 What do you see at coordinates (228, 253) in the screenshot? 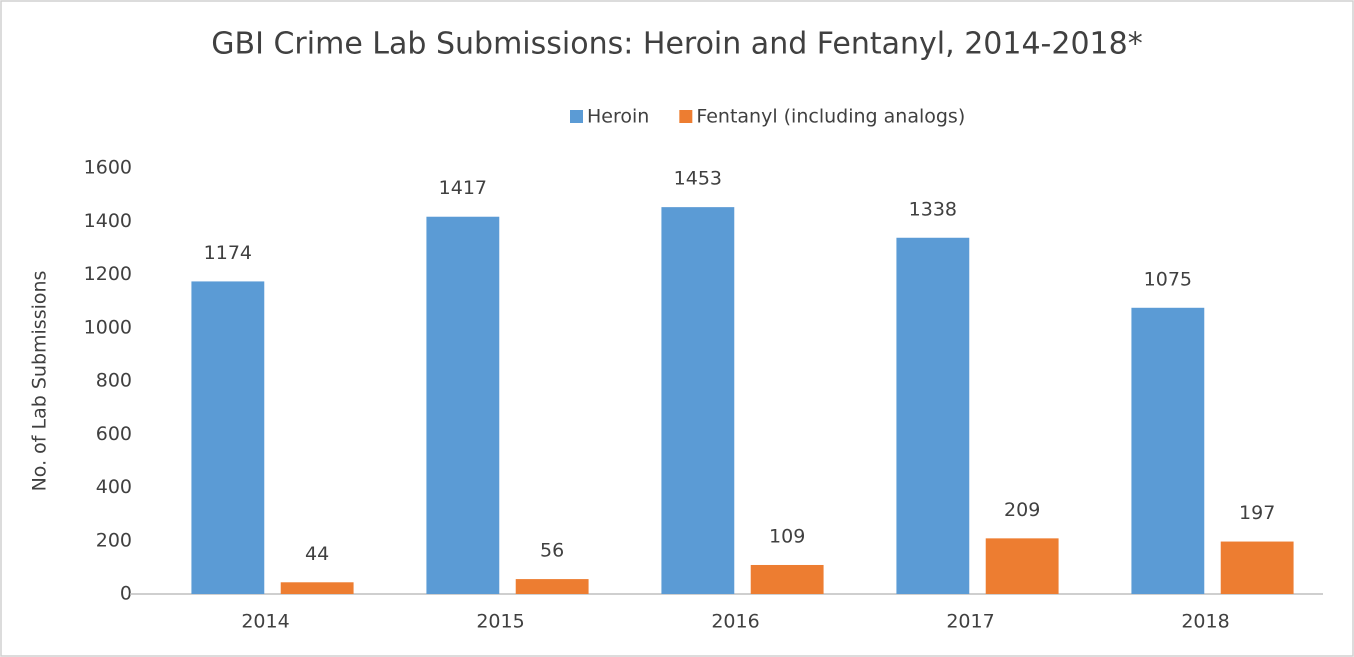
I see `data-label: 1174` at bounding box center [228, 253].